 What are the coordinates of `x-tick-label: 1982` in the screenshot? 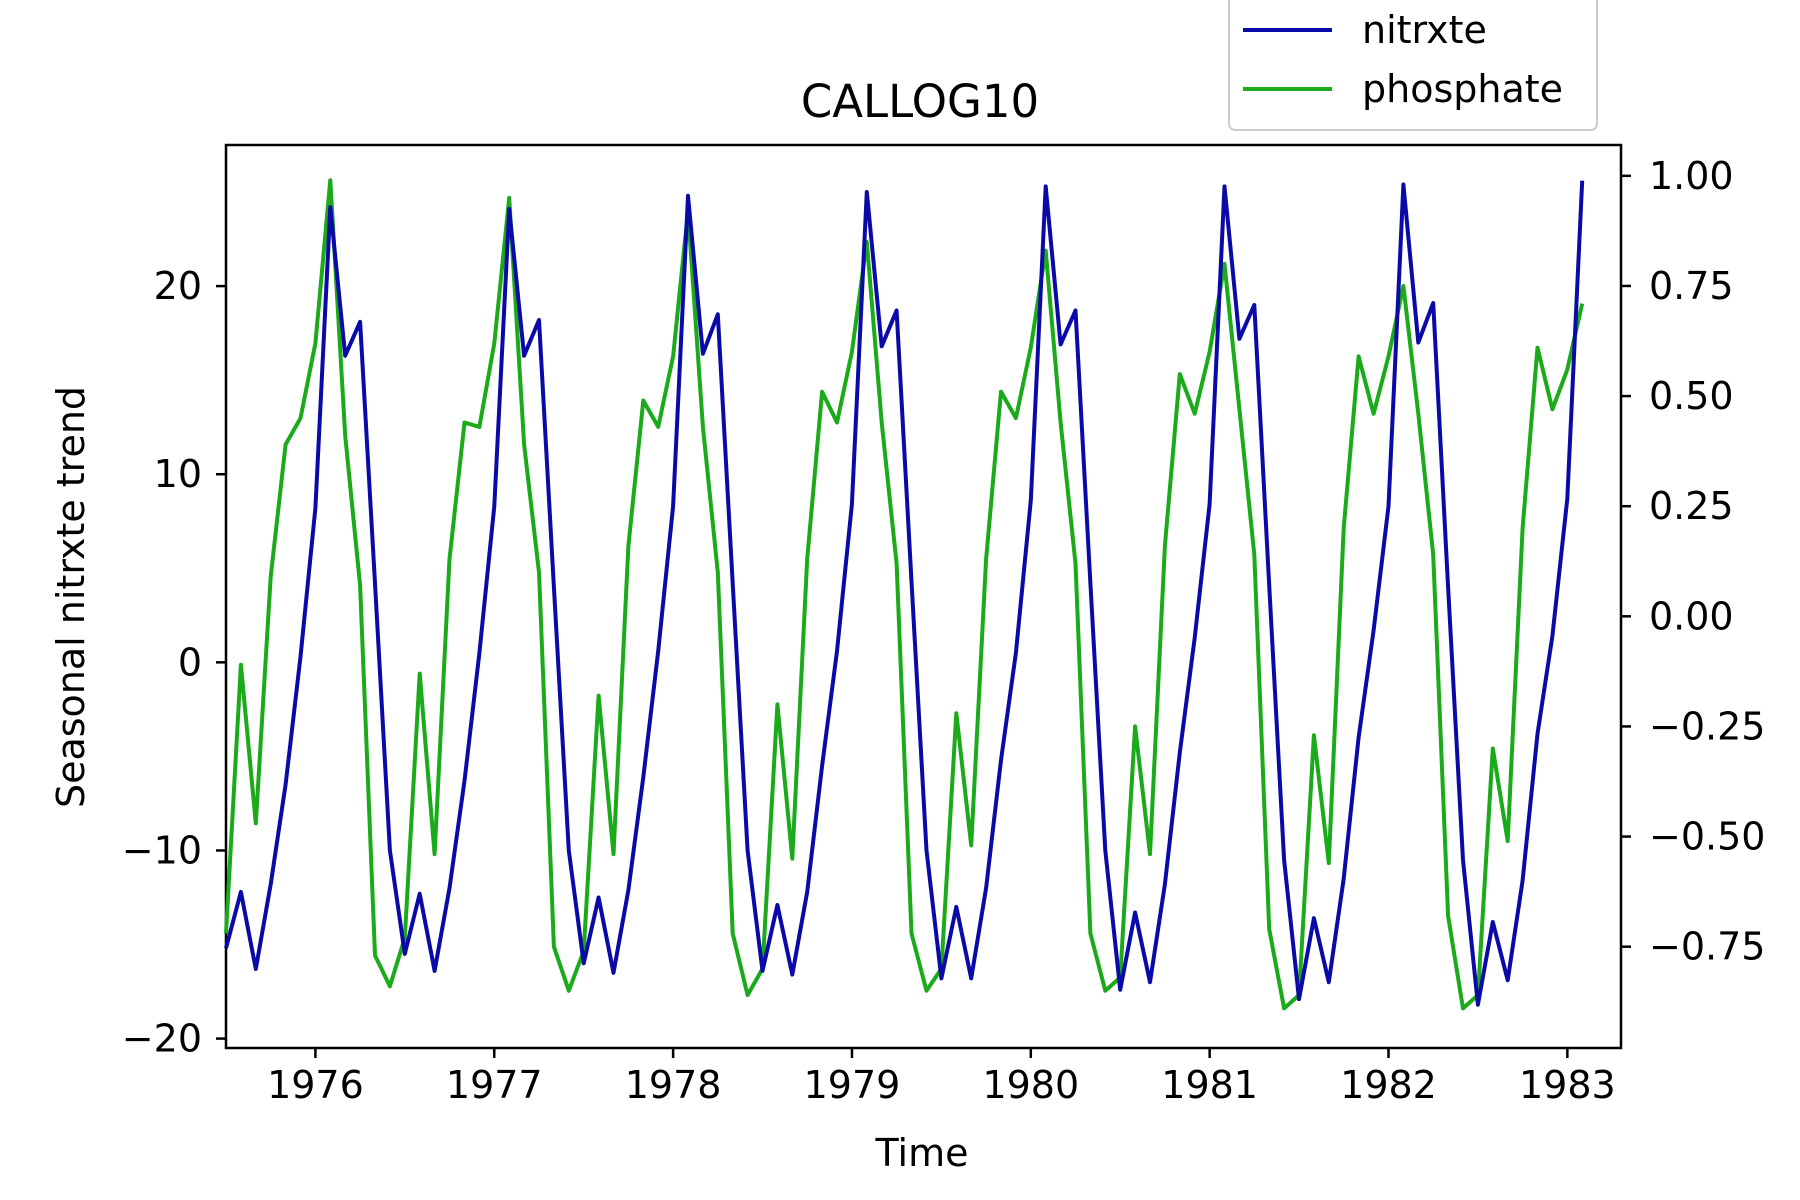 It's located at (1388, 1085).